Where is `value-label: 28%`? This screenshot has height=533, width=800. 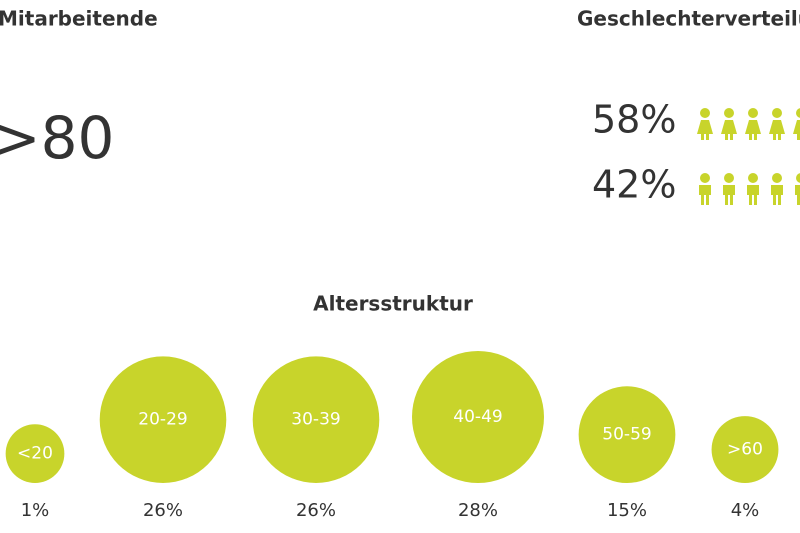
value-label: 28% is located at coordinates (478, 510).